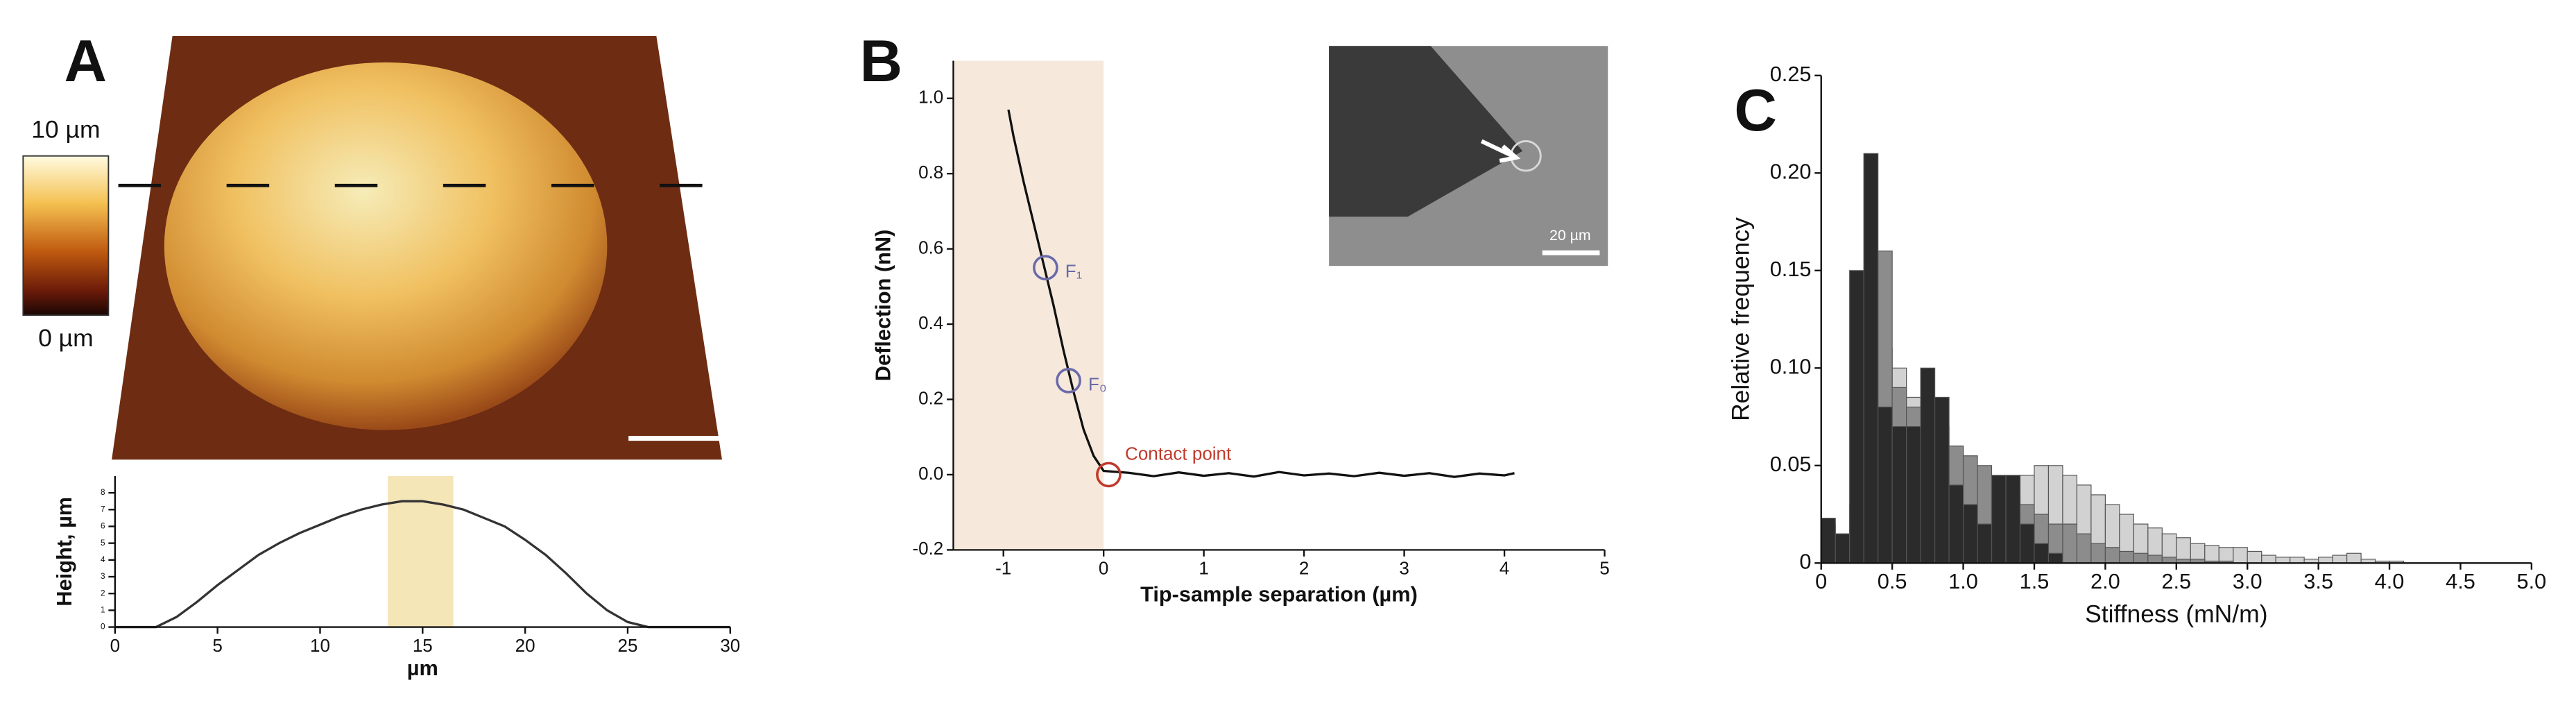 This screenshot has height=719, width=2576. I want to click on x-tick-label: 2.0, so click(2105, 581).